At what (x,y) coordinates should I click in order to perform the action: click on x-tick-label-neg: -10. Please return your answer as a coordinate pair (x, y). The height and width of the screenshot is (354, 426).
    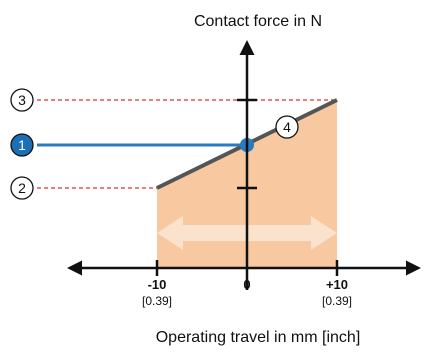
    Looking at the image, I should click on (157, 284).